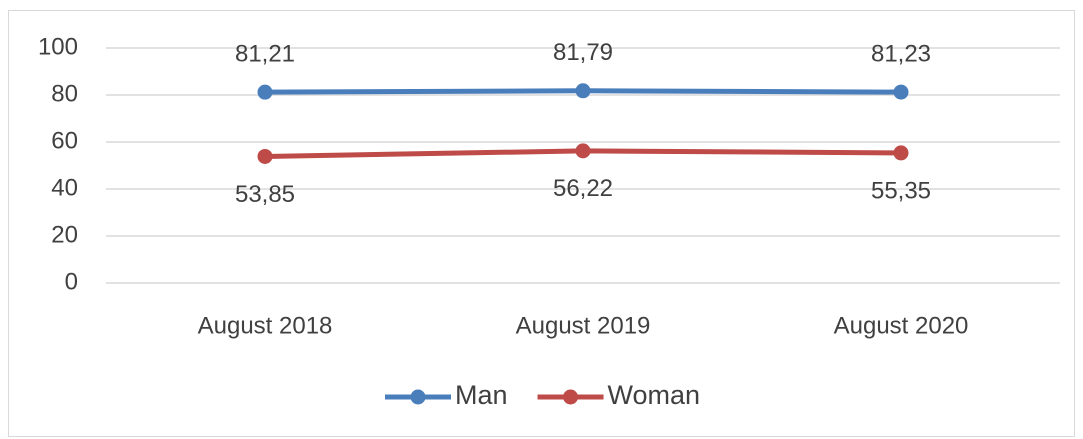  I want to click on y-tick-label: 20, so click(64, 234).